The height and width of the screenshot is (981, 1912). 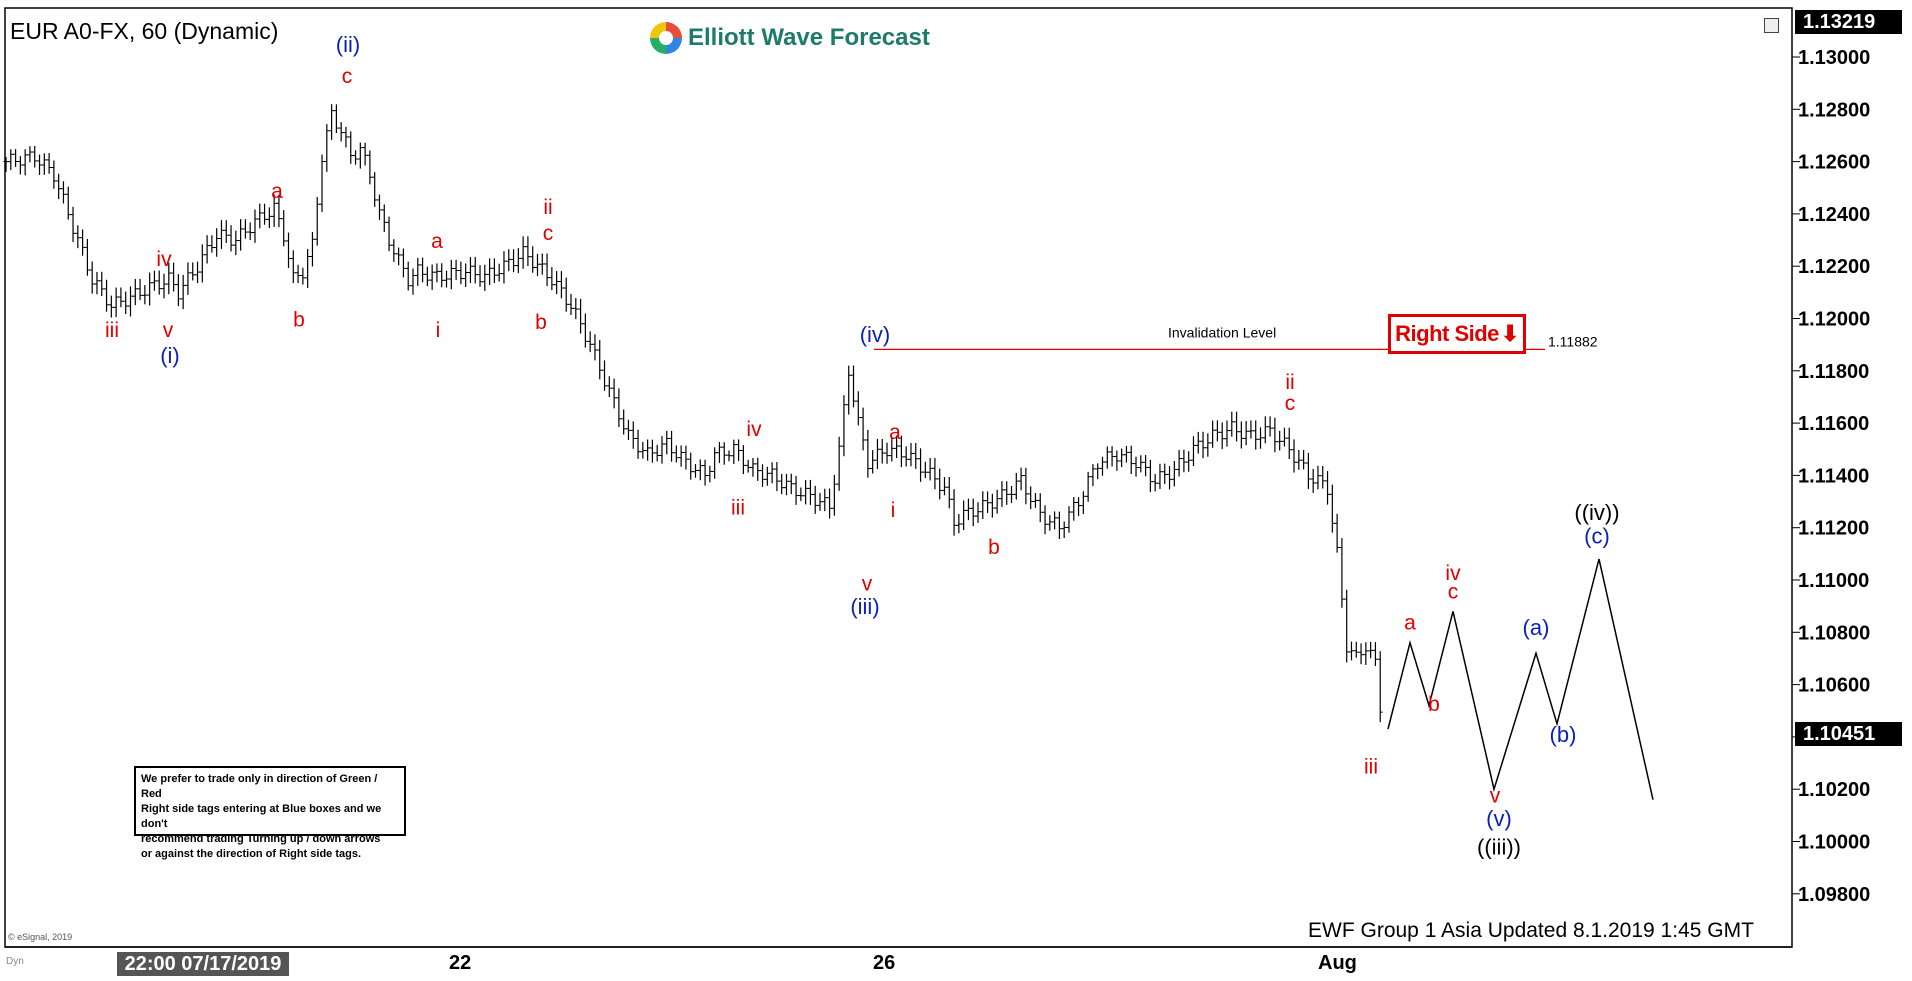 I want to click on wave-label: (iii), so click(x=864, y=606).